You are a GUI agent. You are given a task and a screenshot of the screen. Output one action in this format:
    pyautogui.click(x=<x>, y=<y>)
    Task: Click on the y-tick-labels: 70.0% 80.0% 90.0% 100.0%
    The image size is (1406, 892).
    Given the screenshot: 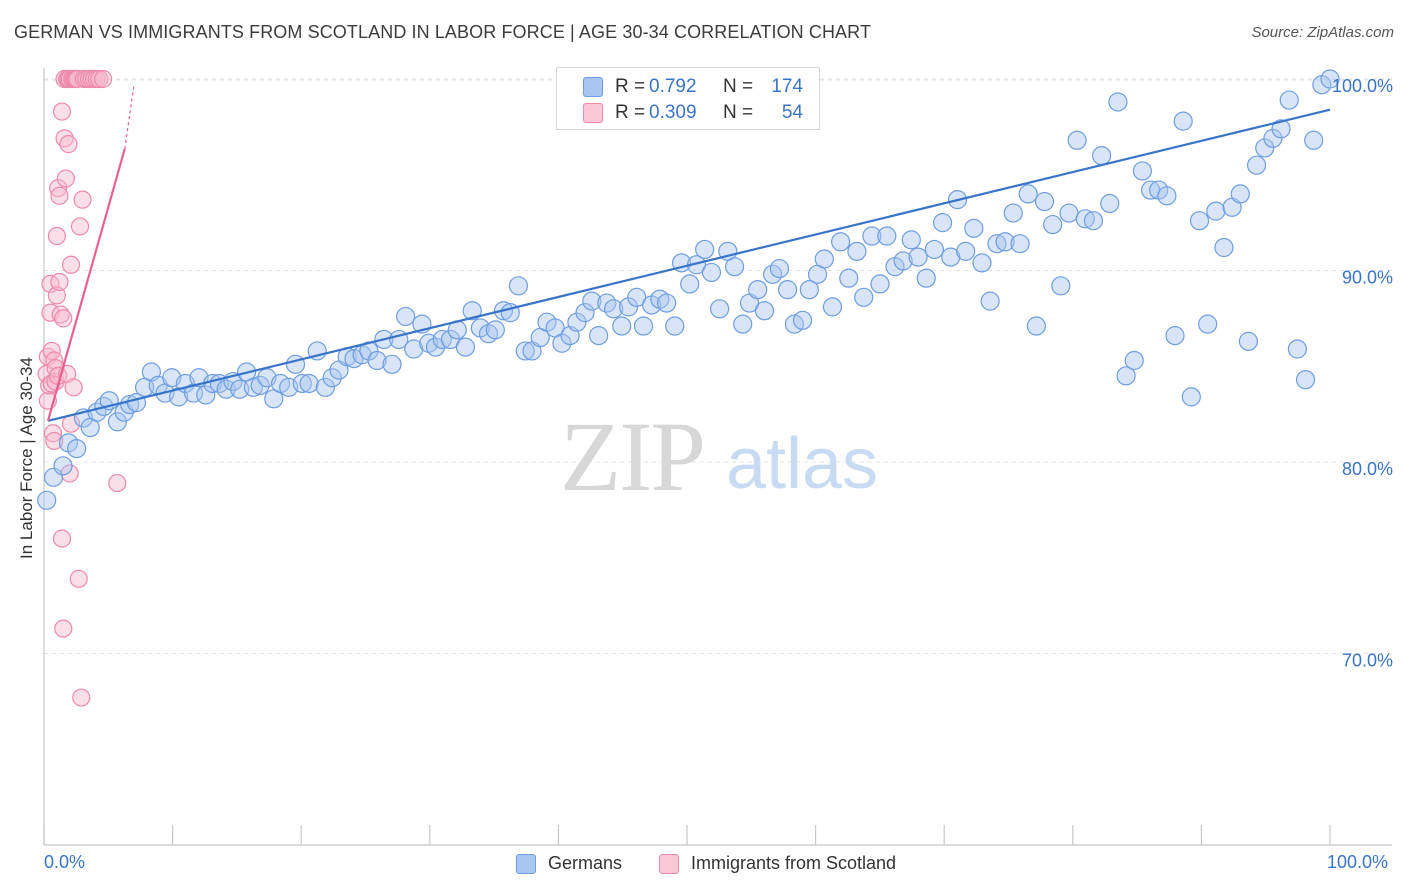 What is the action you would take?
    pyautogui.click(x=1362, y=373)
    